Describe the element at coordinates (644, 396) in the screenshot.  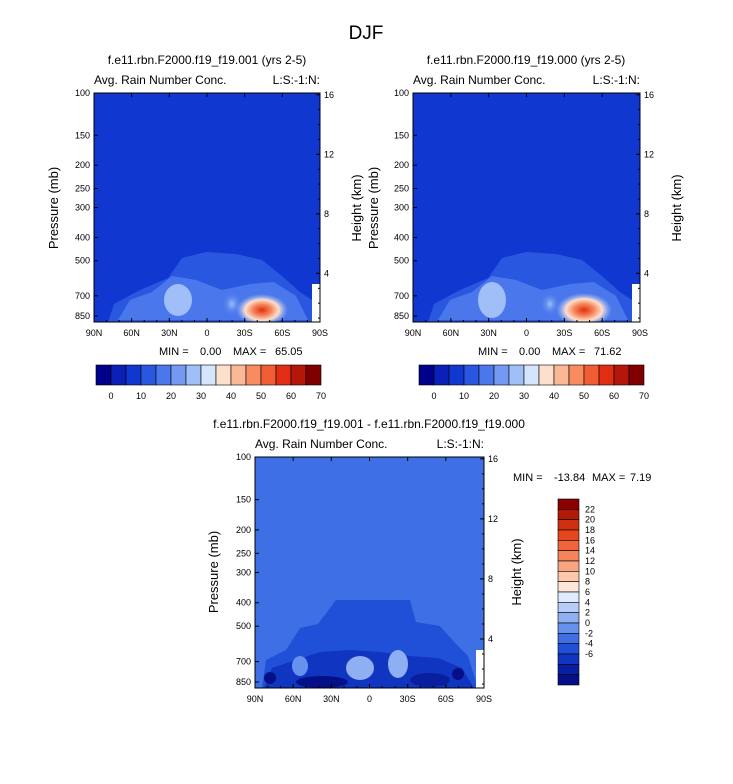
I see `panel-b-colorbar-label: 70` at that location.